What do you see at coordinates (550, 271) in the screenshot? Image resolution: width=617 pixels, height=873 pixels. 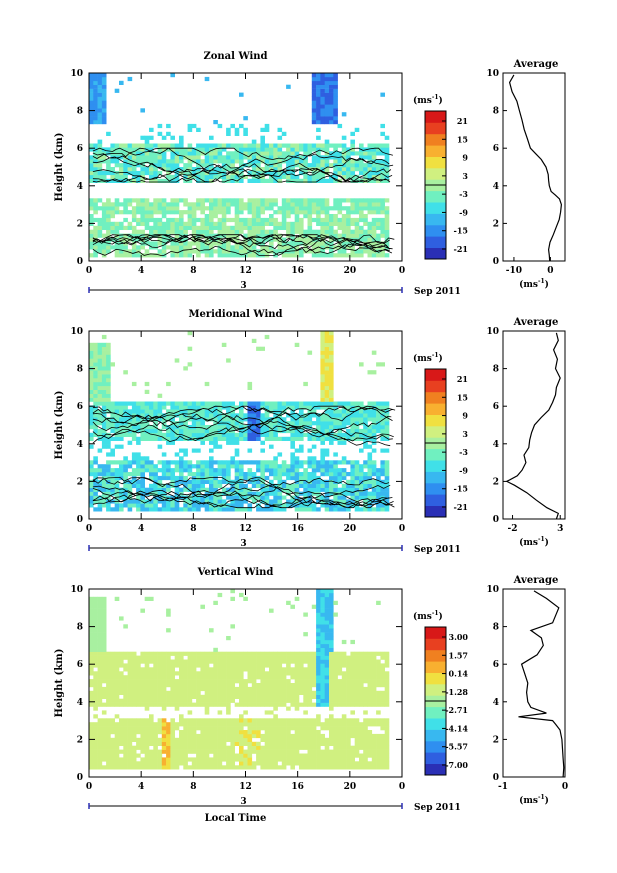 I see `average-x-tick-label: 0` at bounding box center [550, 271].